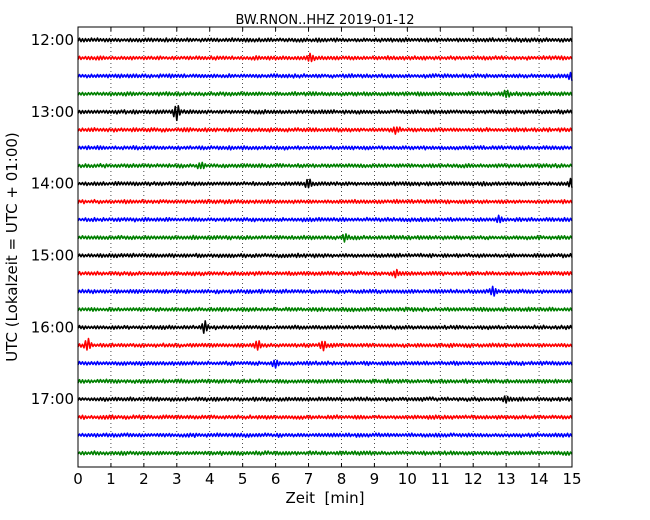  I want to click on x-tick-label: 7, so click(309, 479).